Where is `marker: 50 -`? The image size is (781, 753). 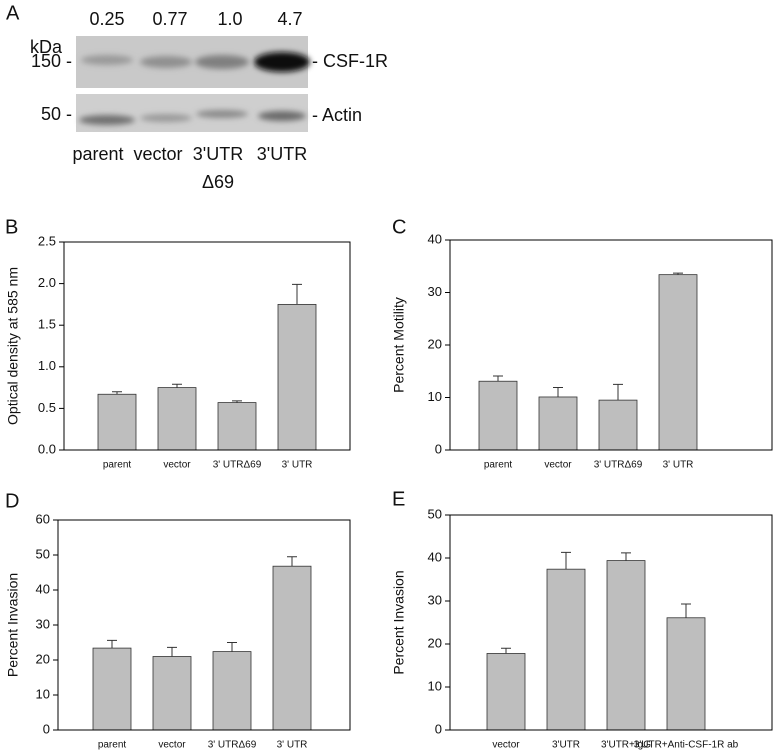 marker: 50 - is located at coordinates (56, 114).